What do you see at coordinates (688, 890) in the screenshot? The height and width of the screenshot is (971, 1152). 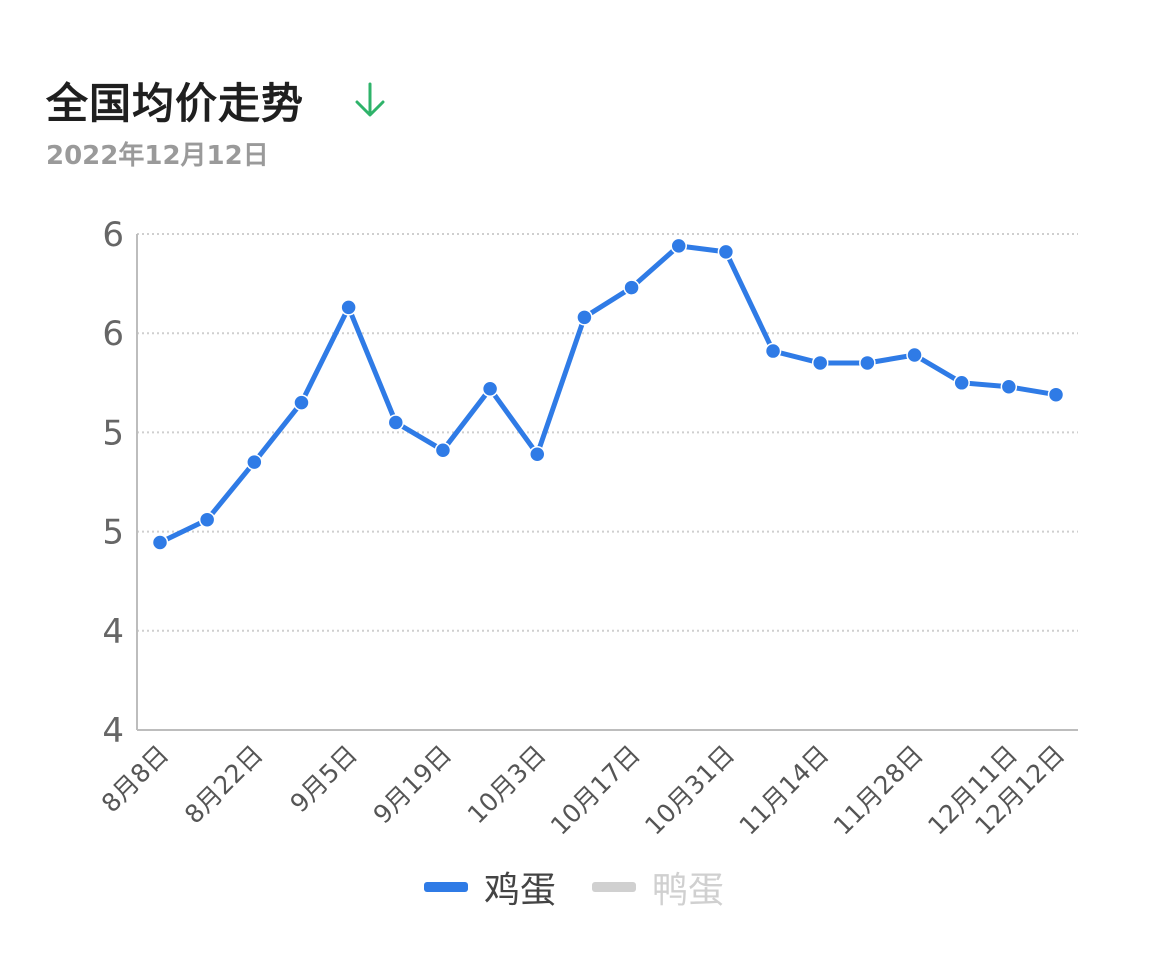 I see `legend-label-duck: 鸭蛋` at bounding box center [688, 890].